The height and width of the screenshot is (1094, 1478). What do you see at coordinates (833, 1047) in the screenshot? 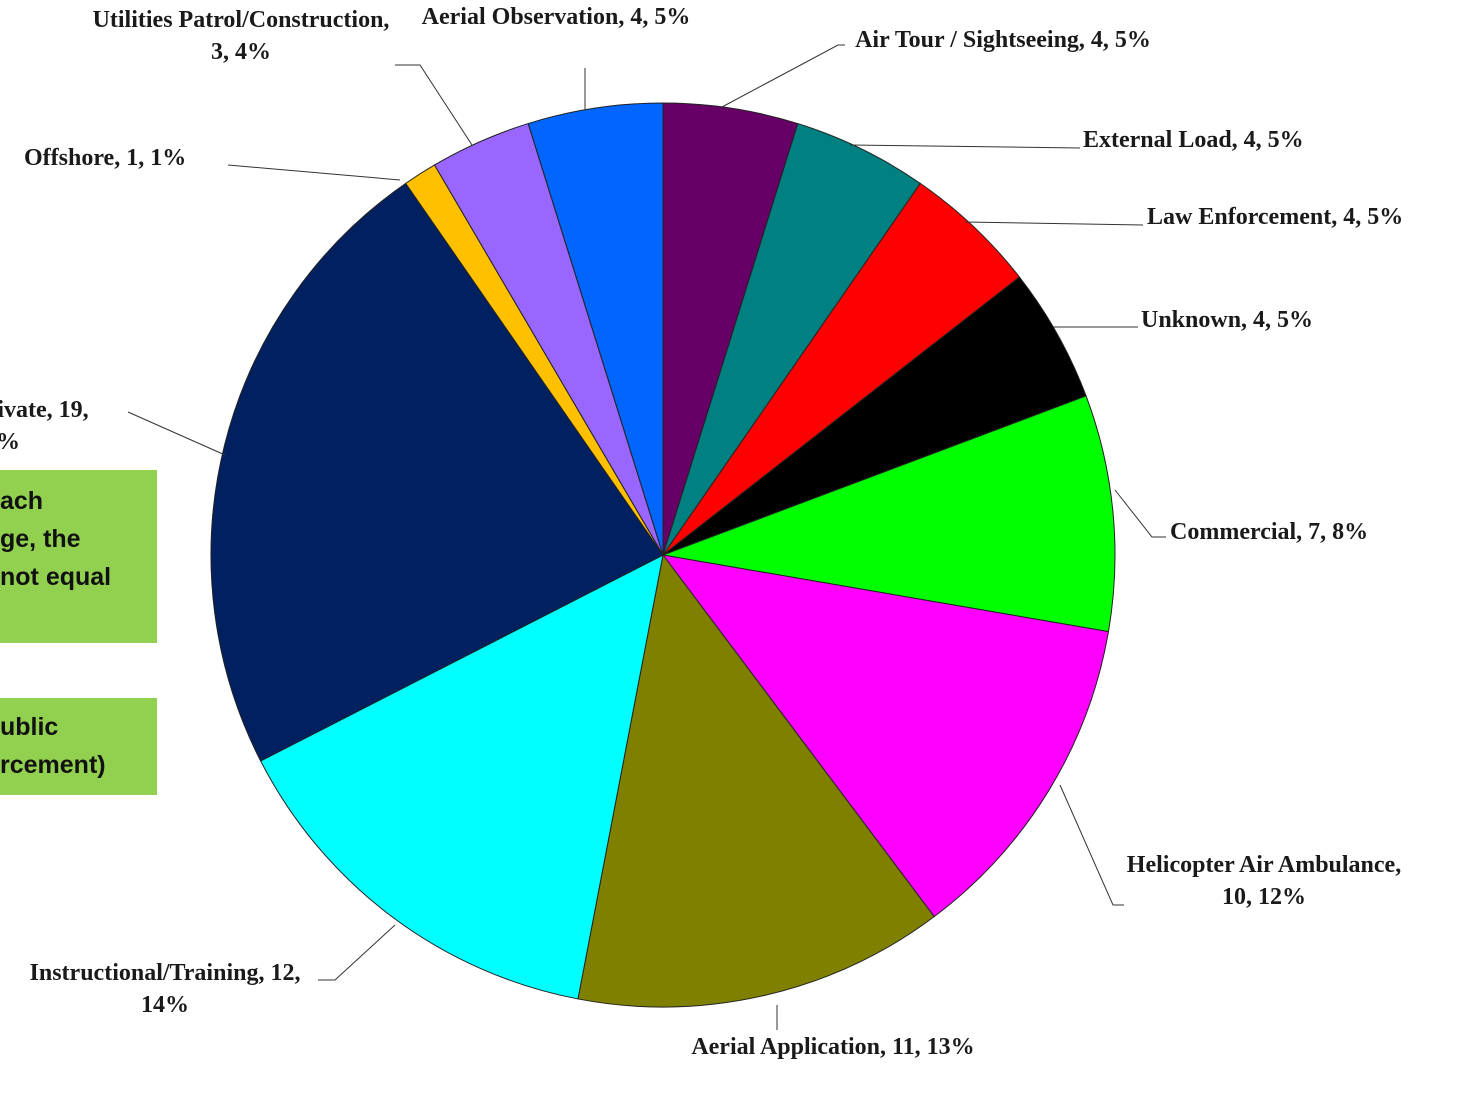
I see `data-label: Aerial Application, 11, 13%` at bounding box center [833, 1047].